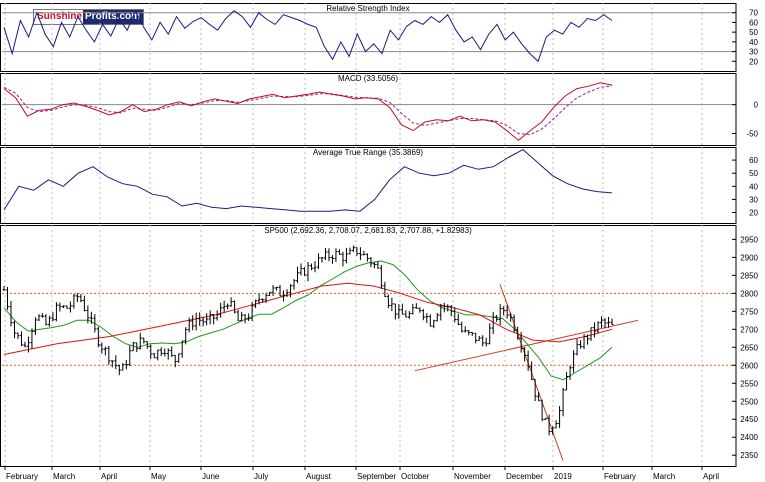 The width and height of the screenshot is (765, 482). I want to click on y-tick-label: 20, so click(753, 61).